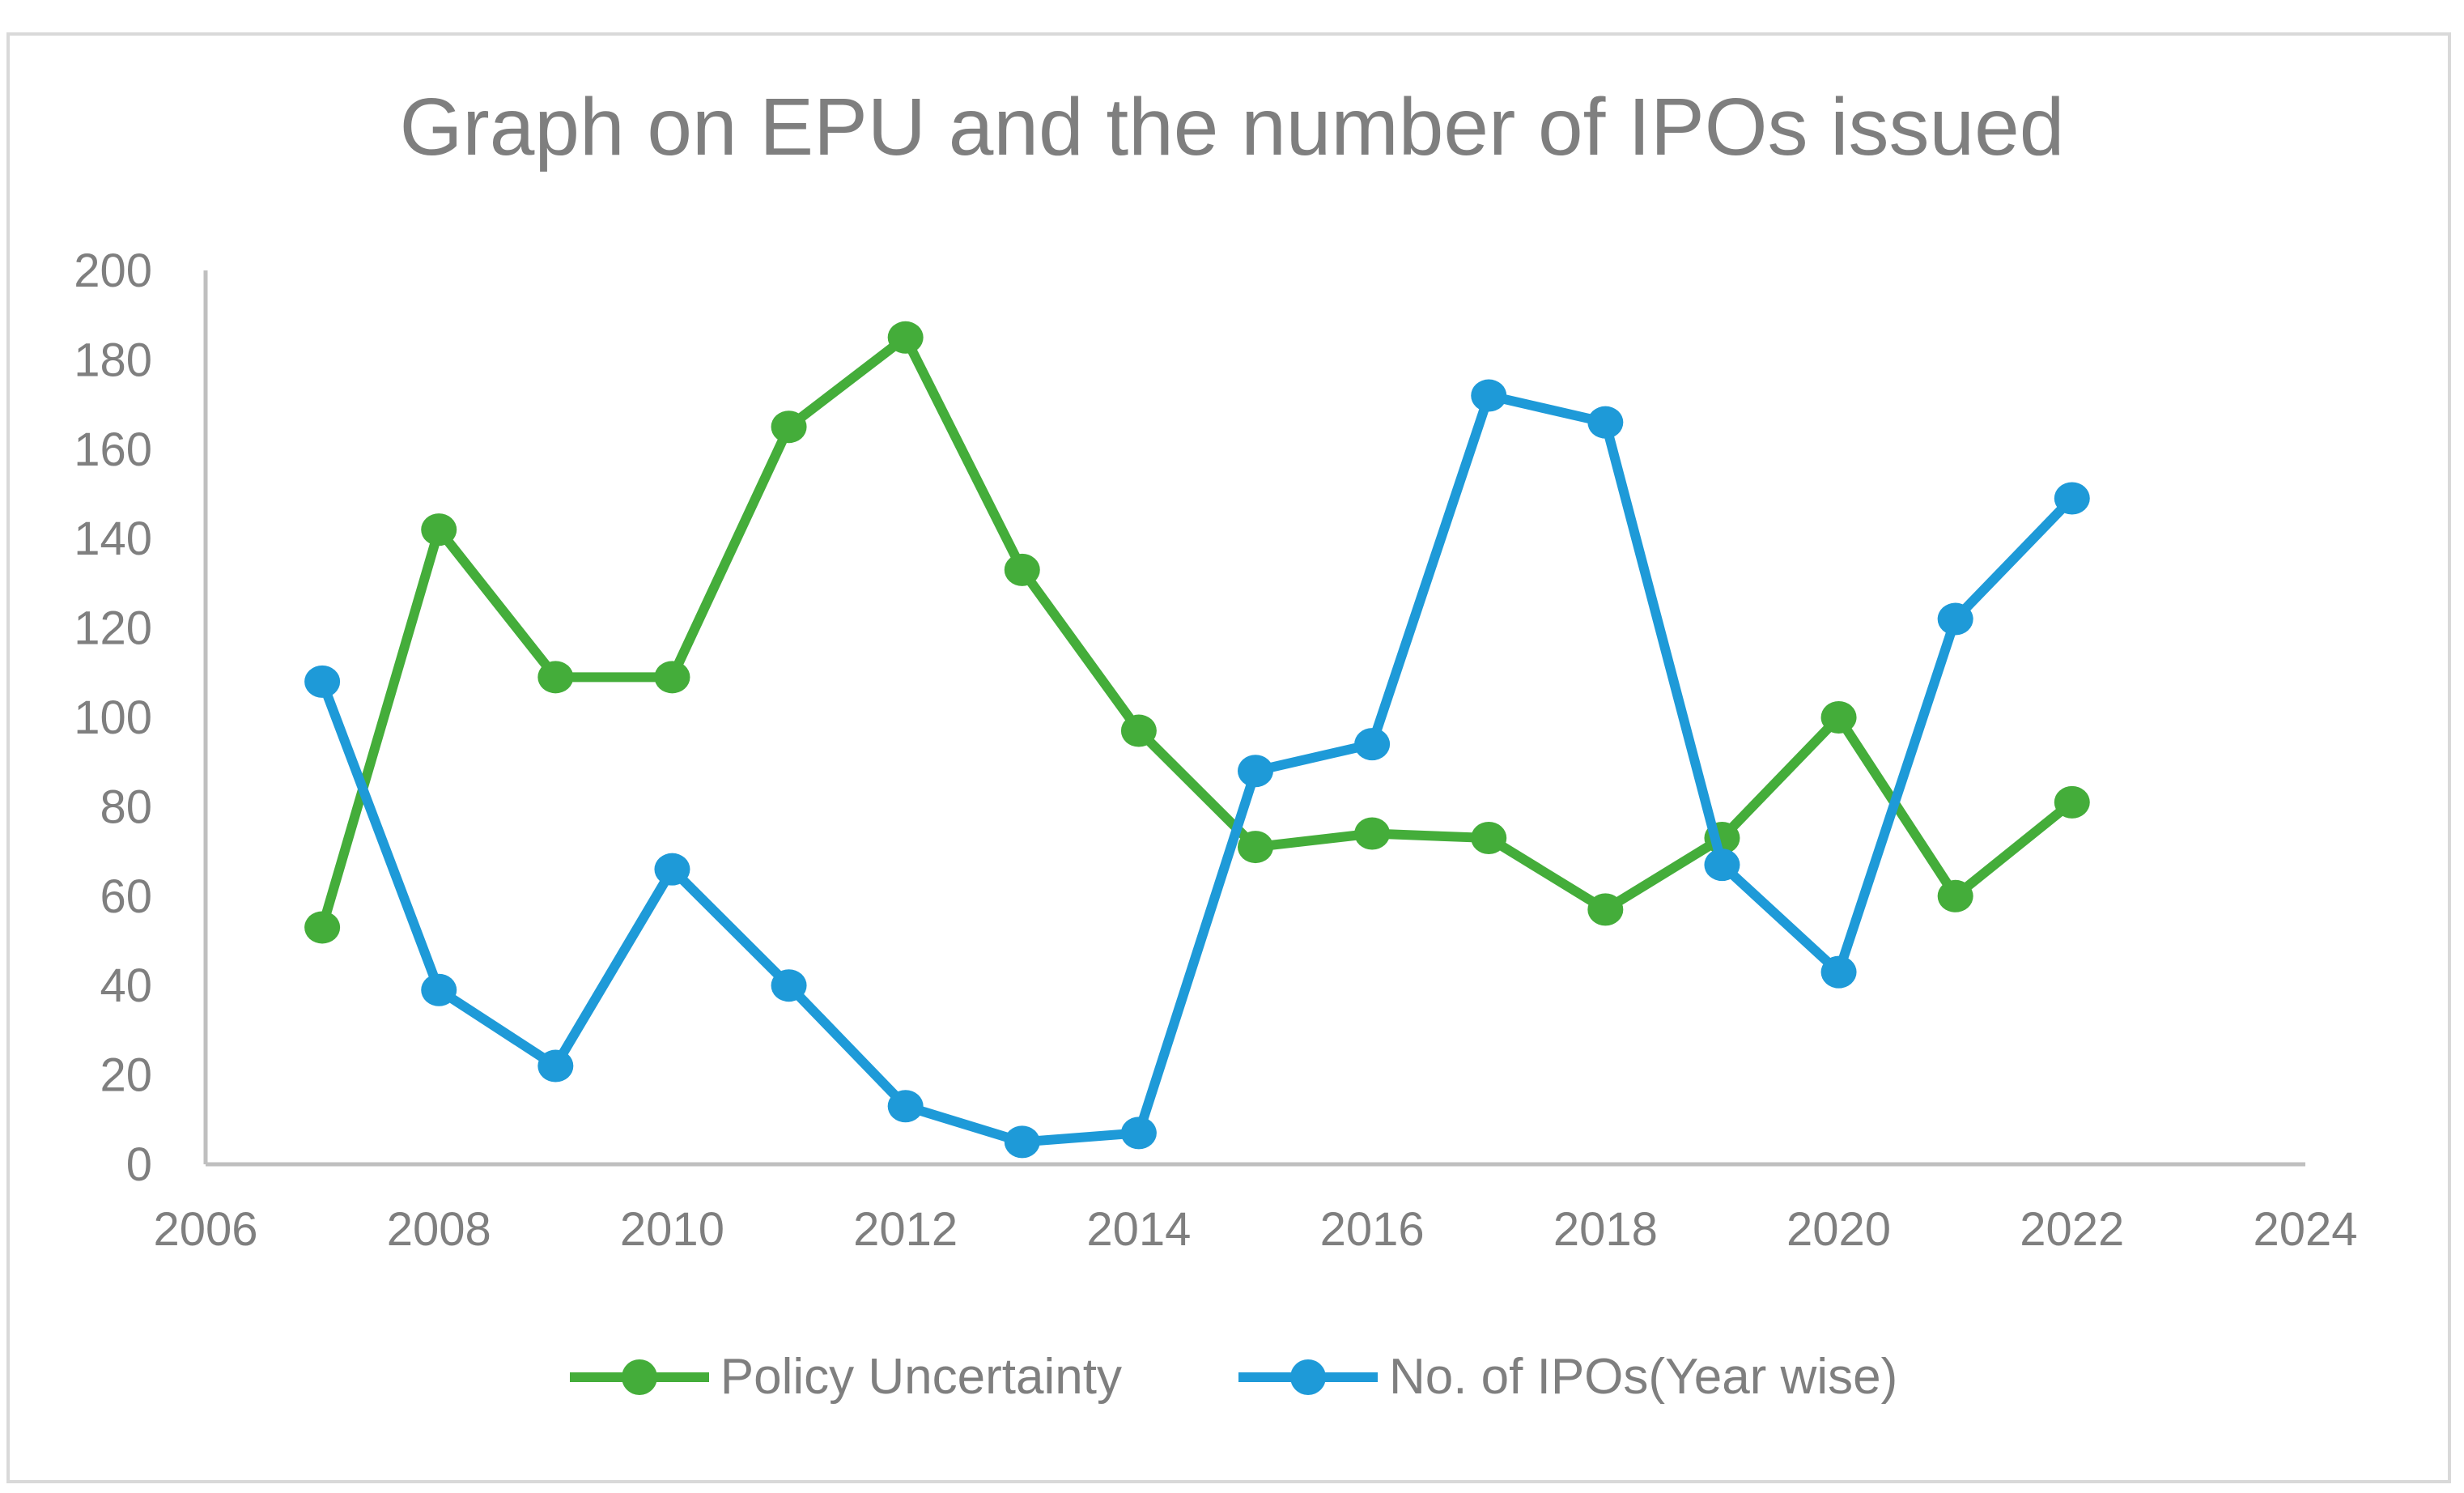  Describe the element at coordinates (1606, 1230) in the screenshot. I see `x-tick-label: 2018` at that location.